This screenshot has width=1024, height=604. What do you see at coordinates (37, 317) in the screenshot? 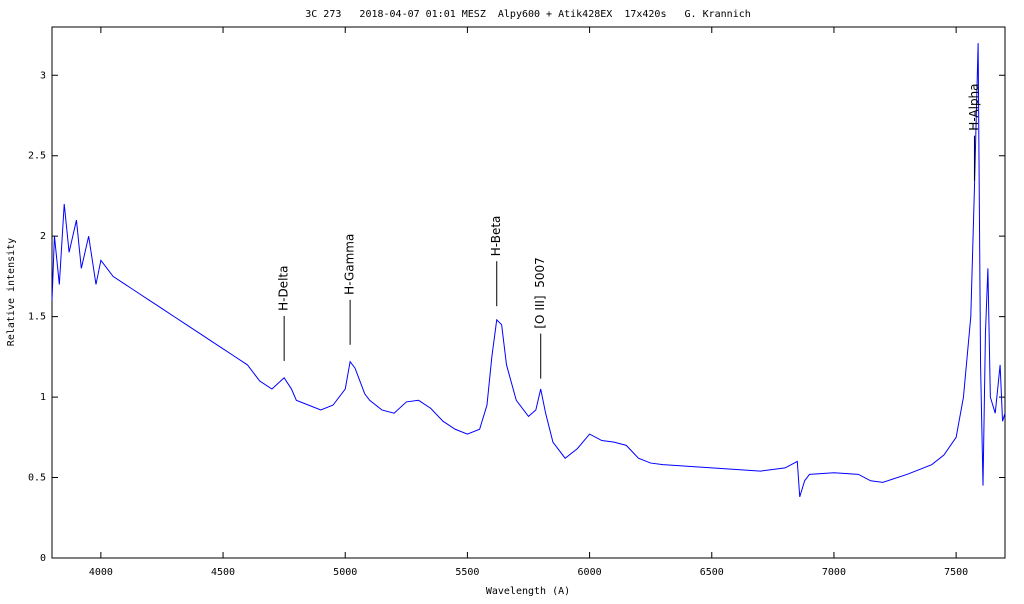
I see `y-tick-label: 1.5` at bounding box center [37, 317].